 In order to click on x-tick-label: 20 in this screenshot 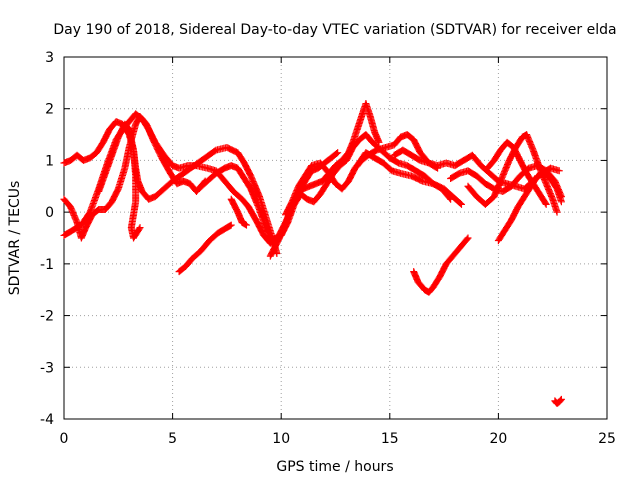, I will do `click(498, 439)`.